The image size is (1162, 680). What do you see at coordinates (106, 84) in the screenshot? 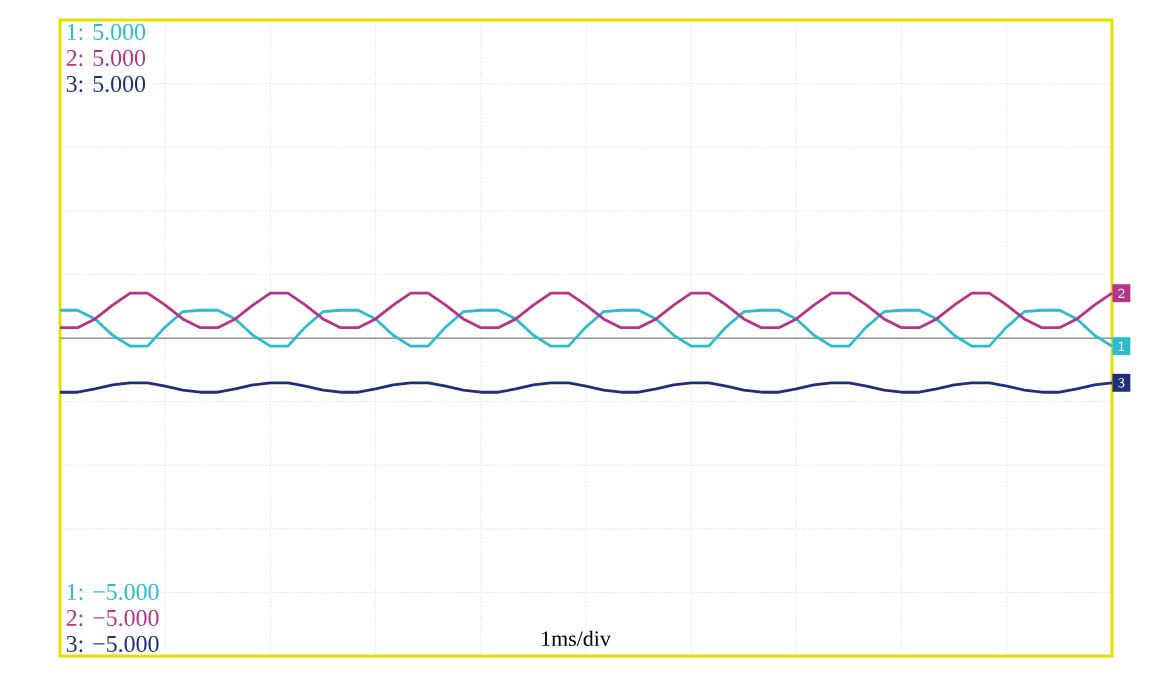
I see `text: 3: 5.000` at bounding box center [106, 84].